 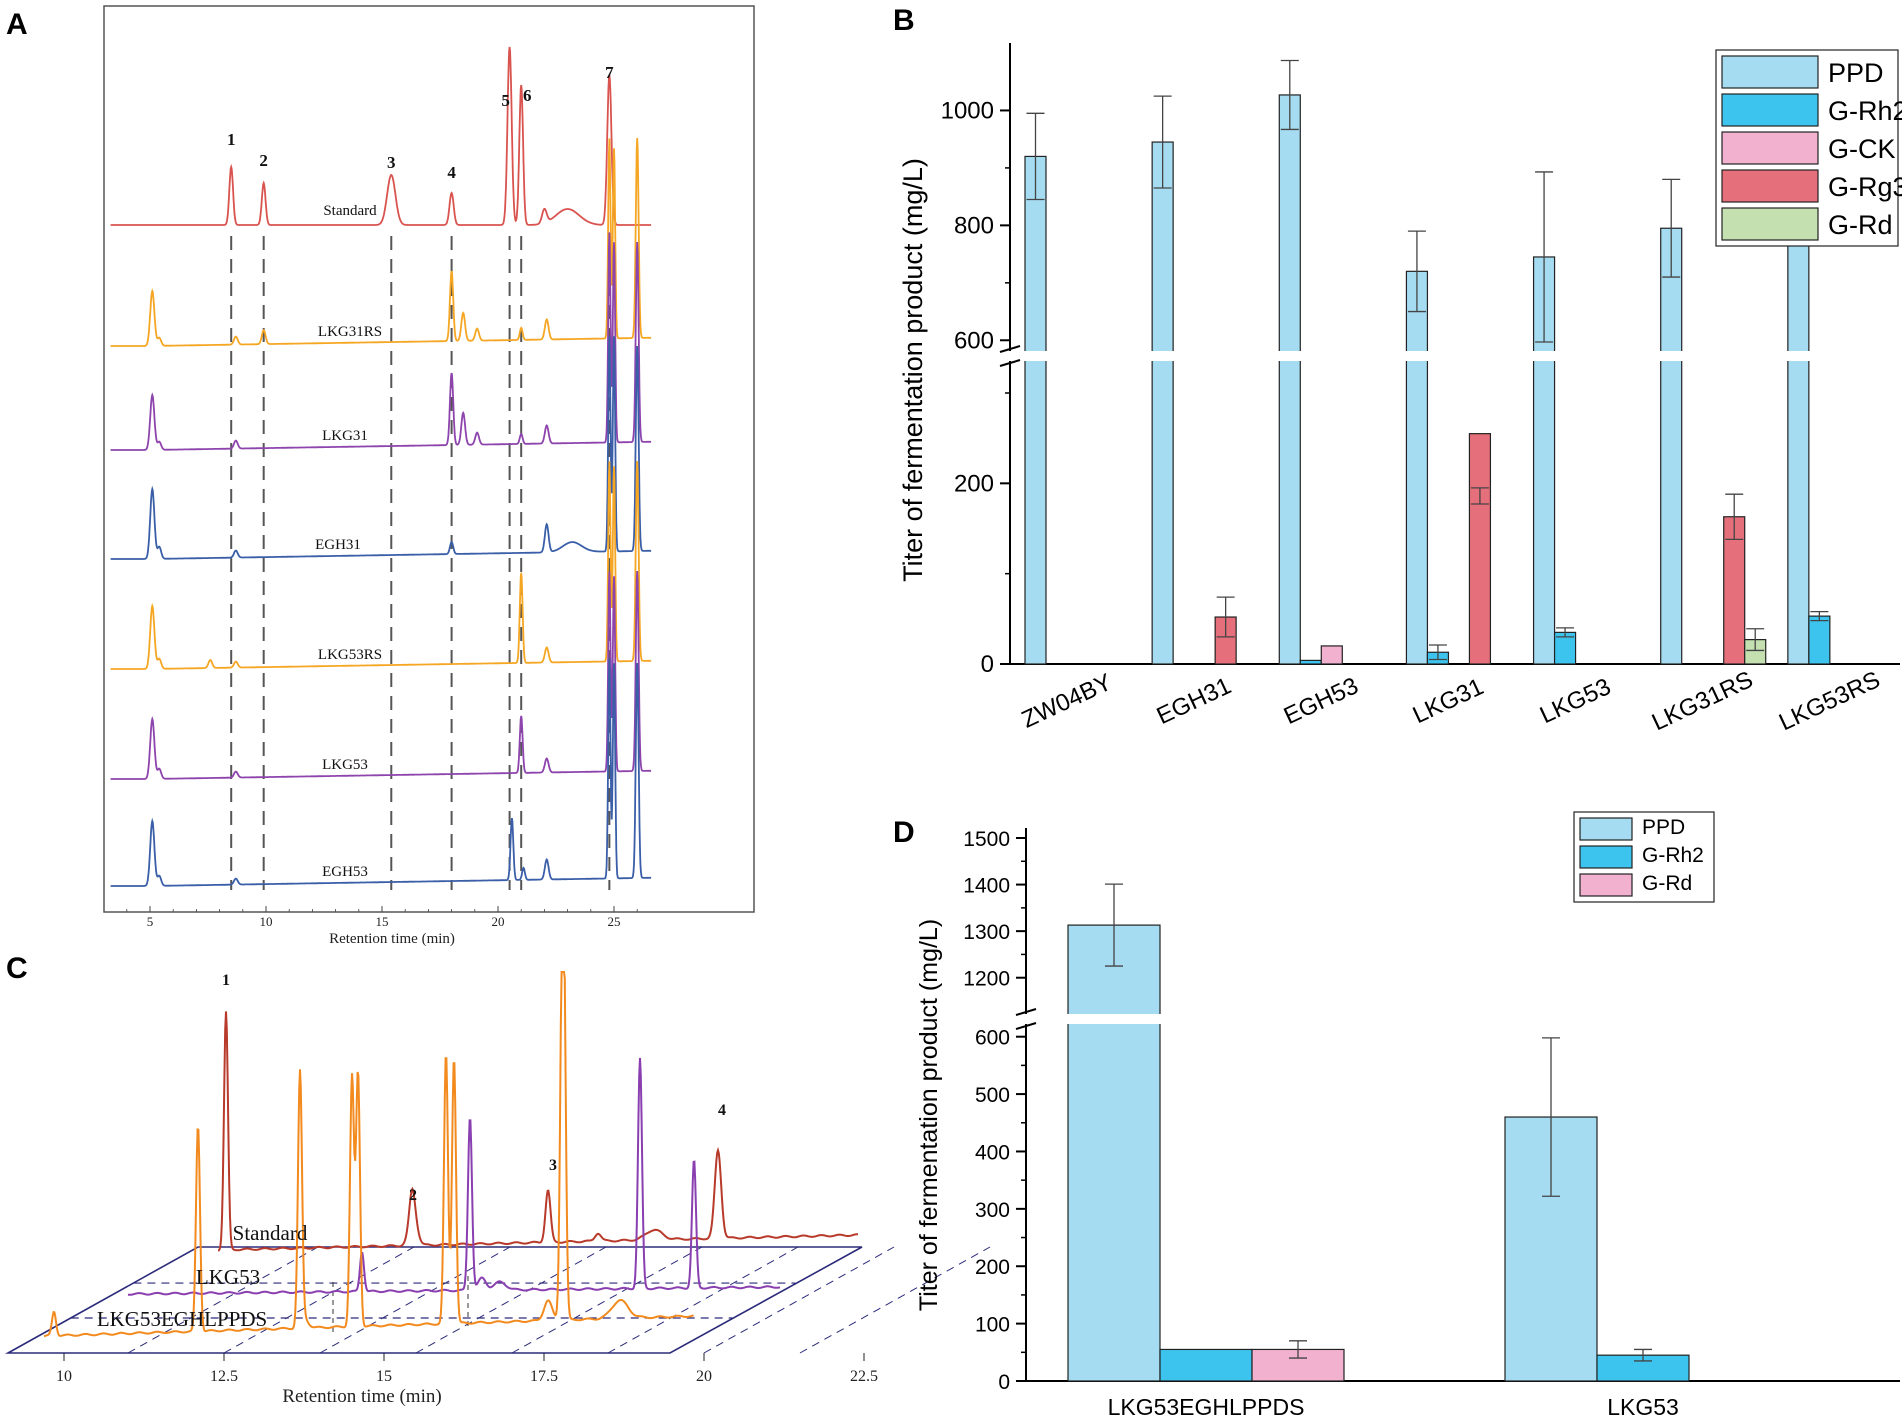 What do you see at coordinates (1321, 701) in the screenshot?
I see `b-plot-category-label-egh53: EGH53` at bounding box center [1321, 701].